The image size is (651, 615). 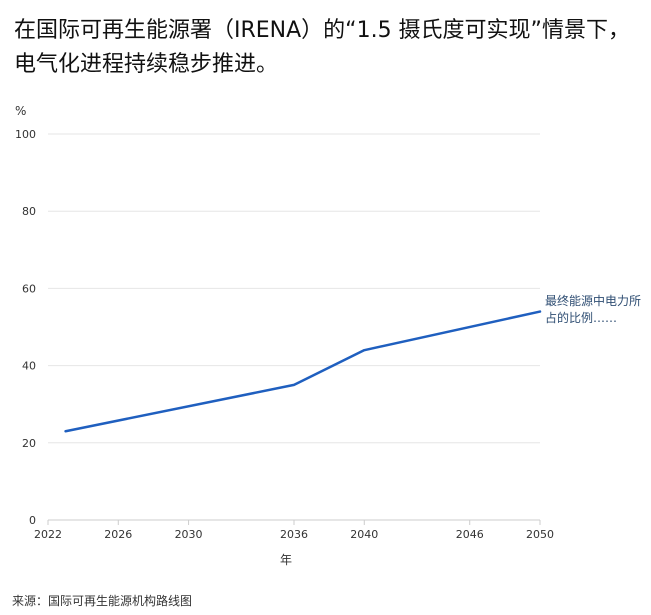 I want to click on x-tick-label-2046: 2046, so click(x=470, y=534).